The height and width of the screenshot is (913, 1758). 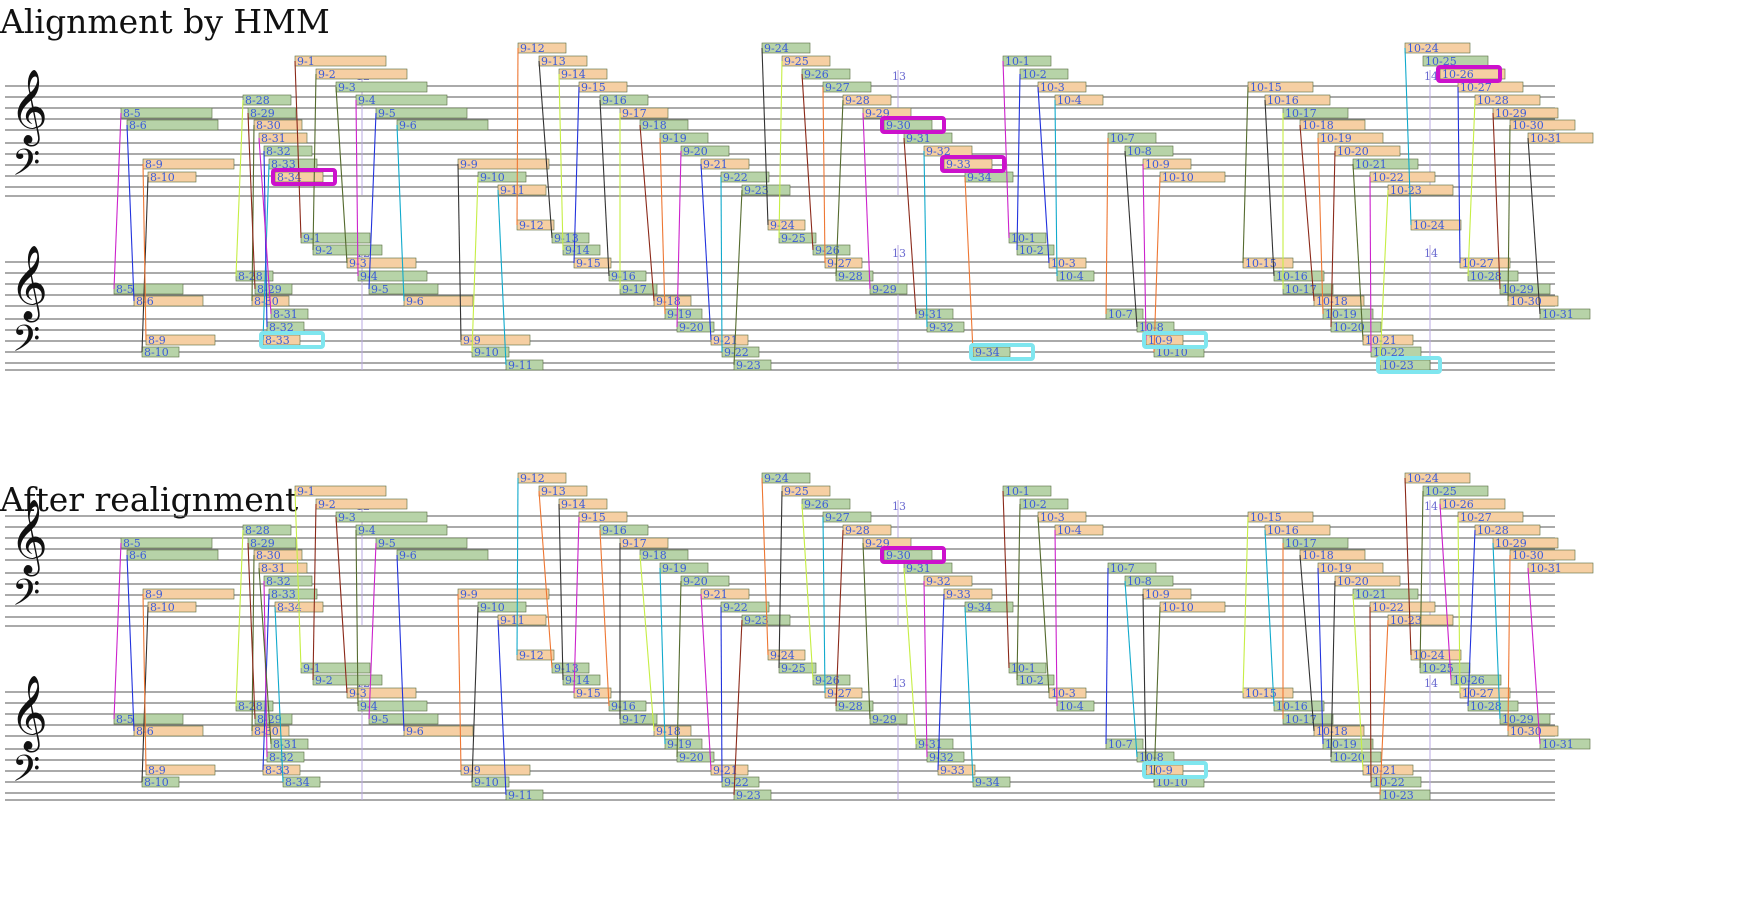 What do you see at coordinates (1476, 87) in the screenshot?
I see `score-note-label: 10-27` at bounding box center [1476, 87].